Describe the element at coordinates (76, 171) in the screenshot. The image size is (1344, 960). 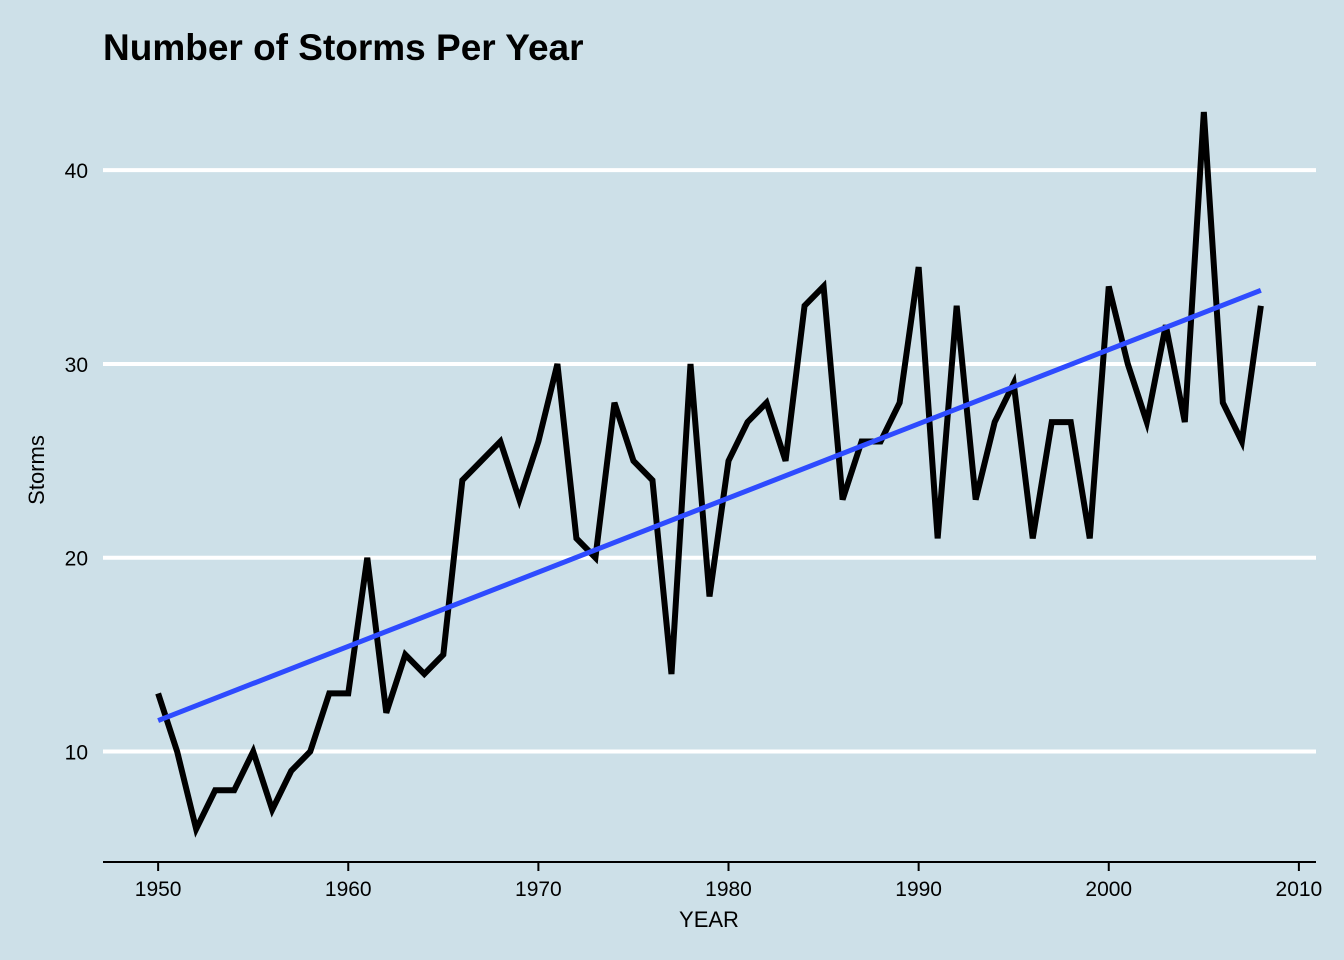
I see `y-tick-label: 40` at that location.